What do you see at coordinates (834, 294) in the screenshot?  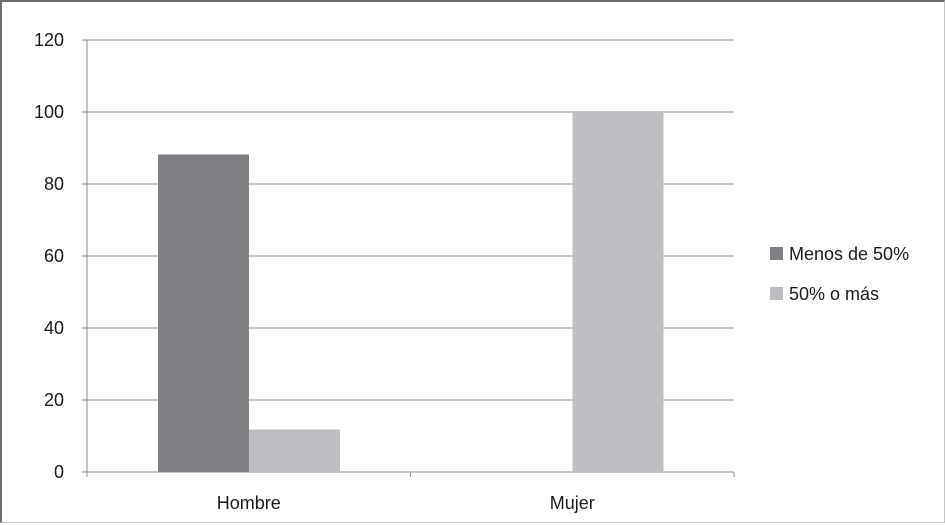 I see `legend-label-2: 50% o más` at bounding box center [834, 294].